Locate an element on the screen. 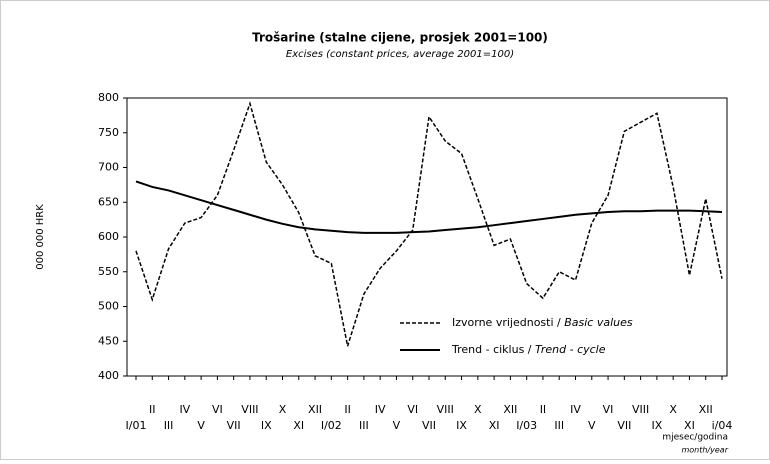 The width and height of the screenshot is (770, 464). legend-name-en: Trend - cycle is located at coordinates (570, 349).